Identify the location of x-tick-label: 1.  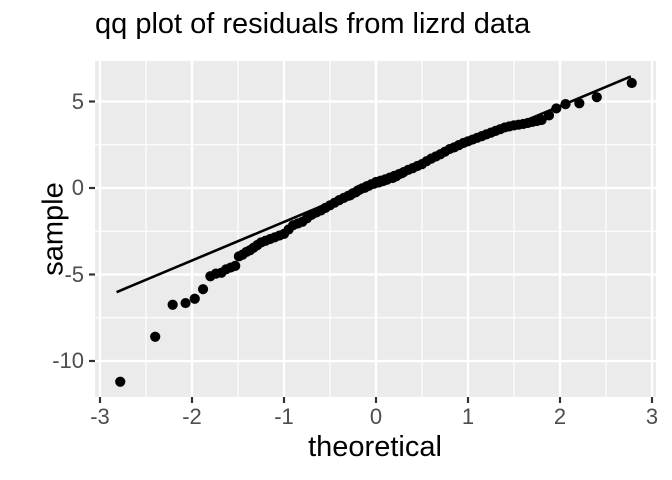
(468, 416).